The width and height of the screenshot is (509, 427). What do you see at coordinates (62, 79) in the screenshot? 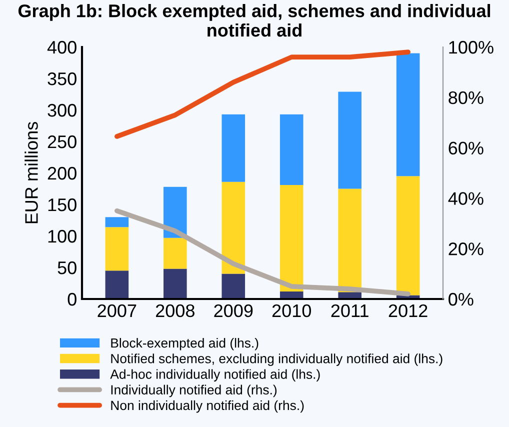
I see `y-tick-label: 350` at bounding box center [62, 79].